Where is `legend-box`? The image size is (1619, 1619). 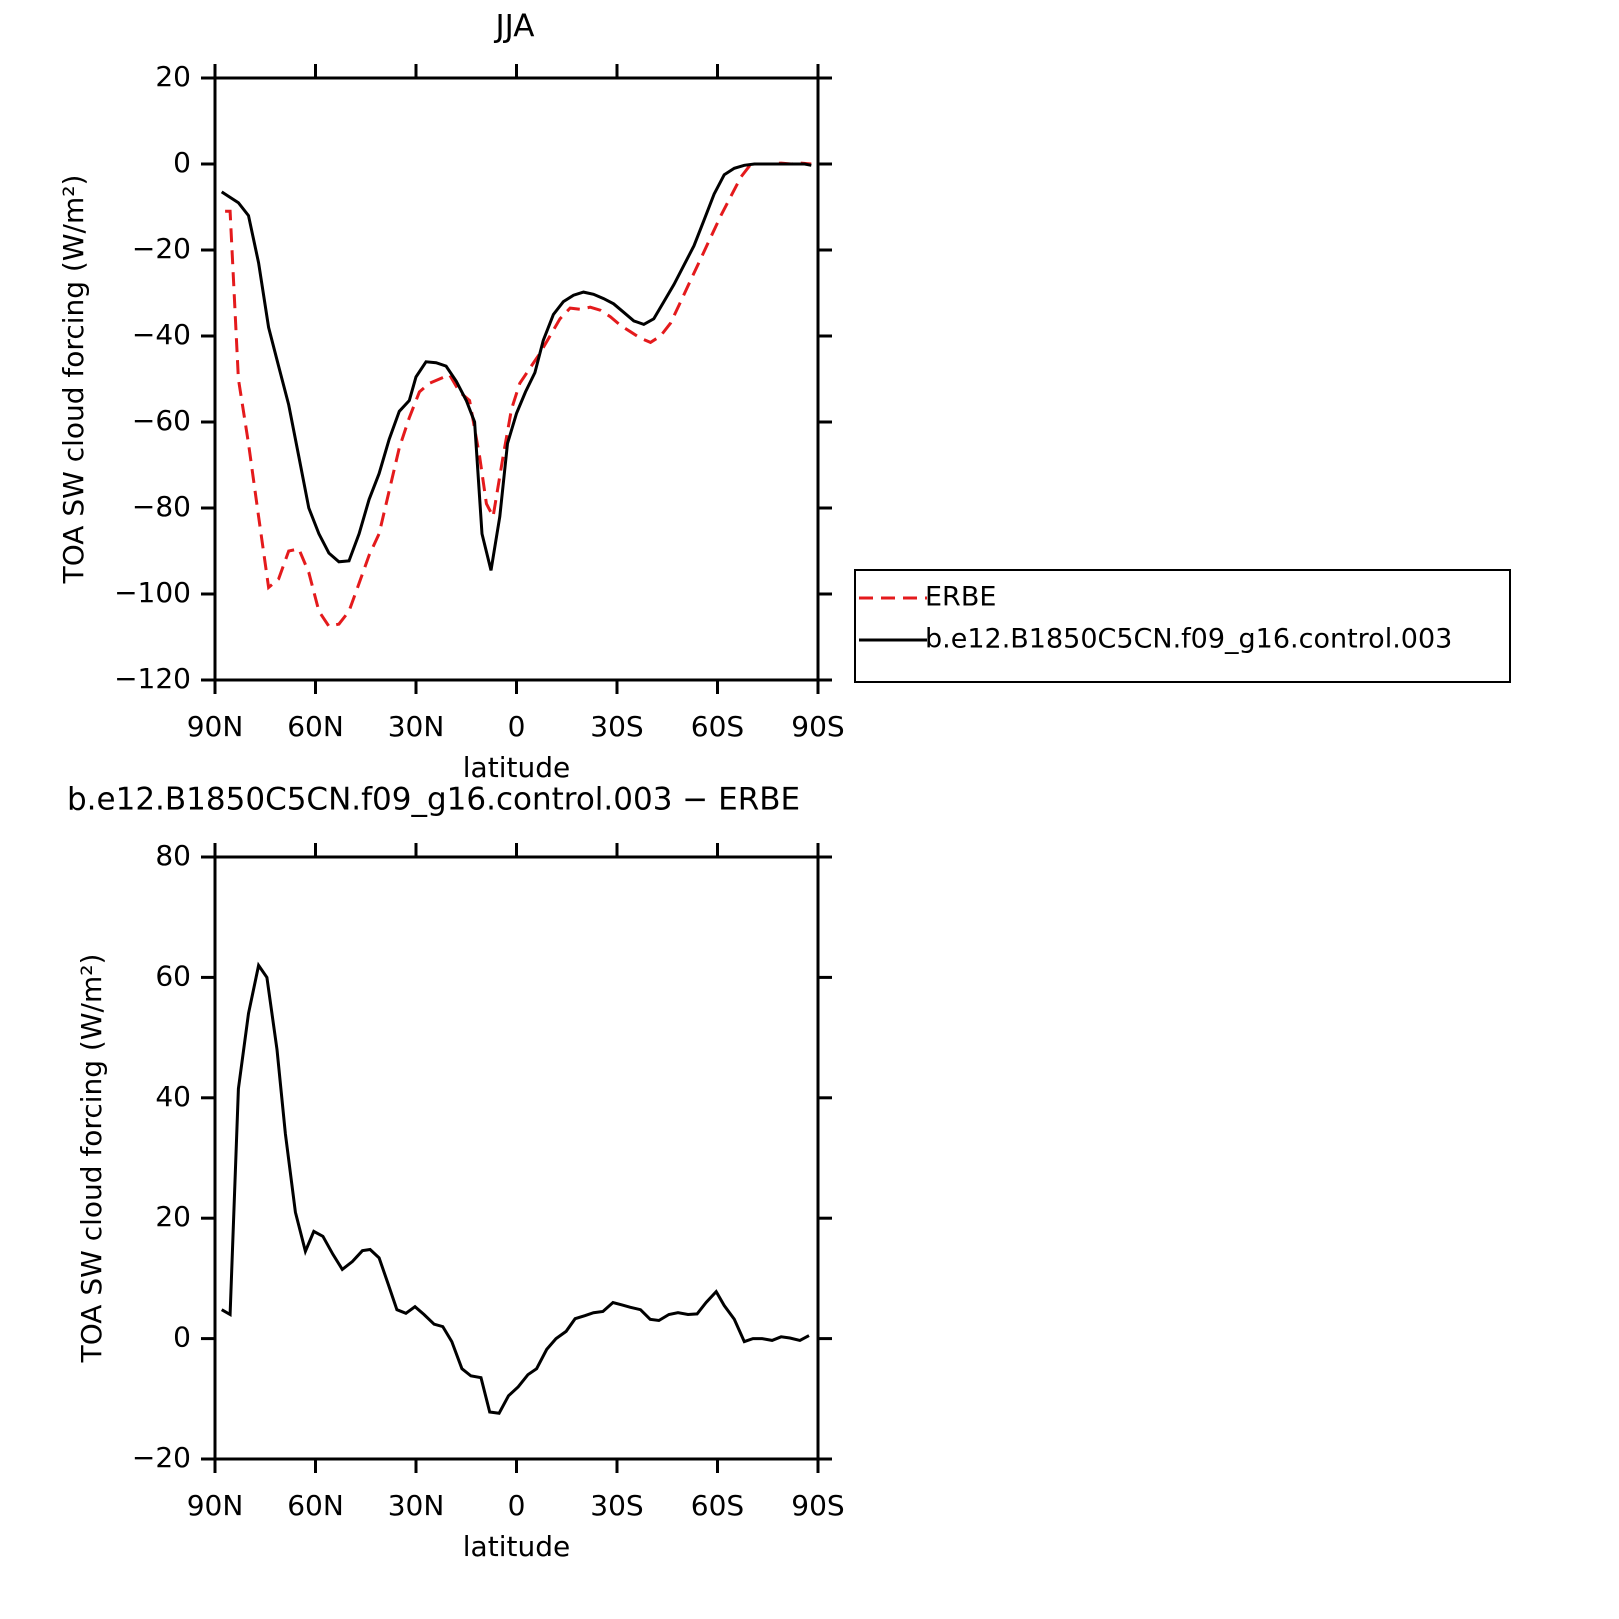 legend-box is located at coordinates (1182, 626).